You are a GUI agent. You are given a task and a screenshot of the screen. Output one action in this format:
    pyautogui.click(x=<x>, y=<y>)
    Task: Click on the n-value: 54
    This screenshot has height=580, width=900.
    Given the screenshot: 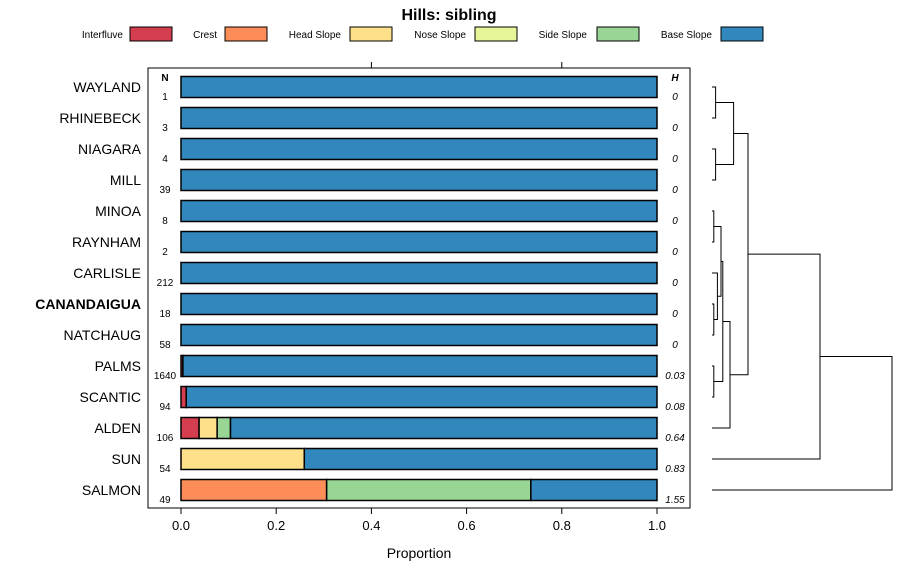 What is the action you would take?
    pyautogui.click(x=165, y=469)
    